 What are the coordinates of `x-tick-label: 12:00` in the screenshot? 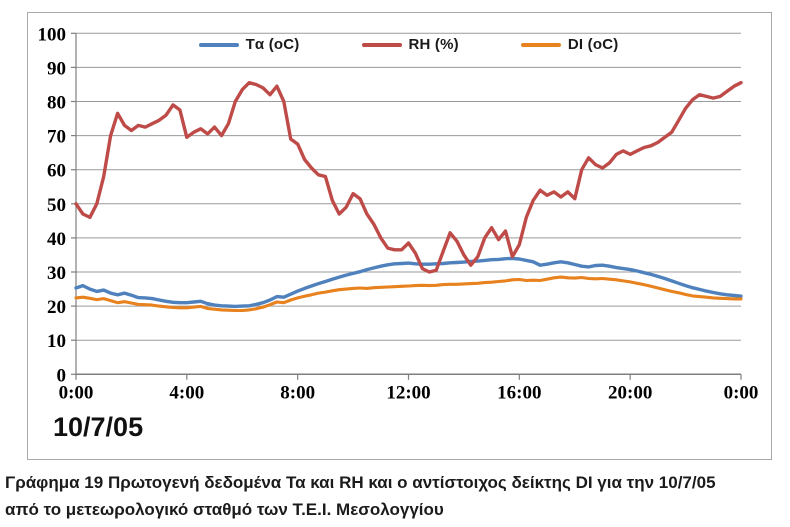 It's located at (408, 392).